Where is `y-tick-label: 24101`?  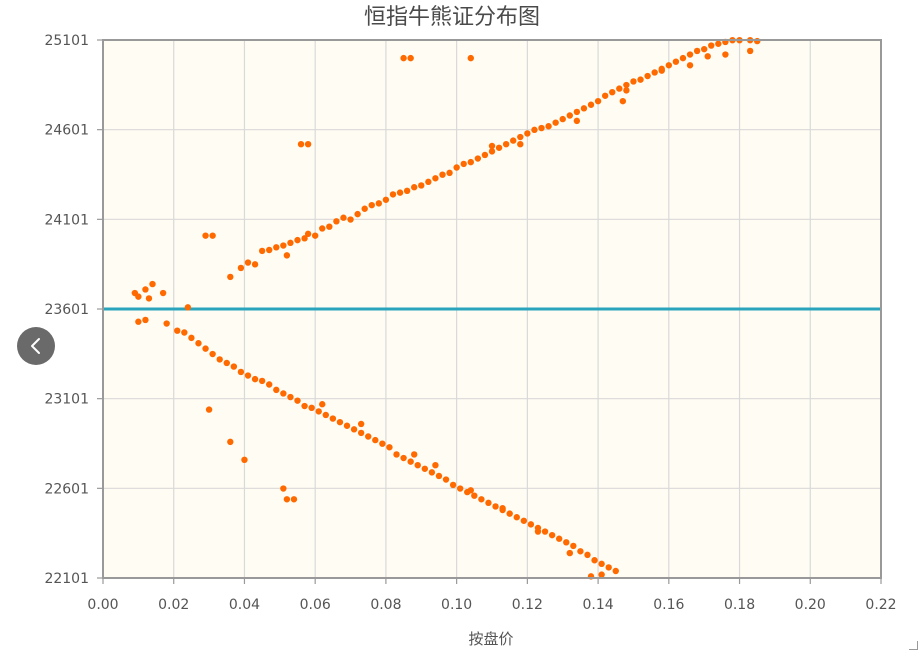
y-tick-label: 24101 is located at coordinates (66, 220).